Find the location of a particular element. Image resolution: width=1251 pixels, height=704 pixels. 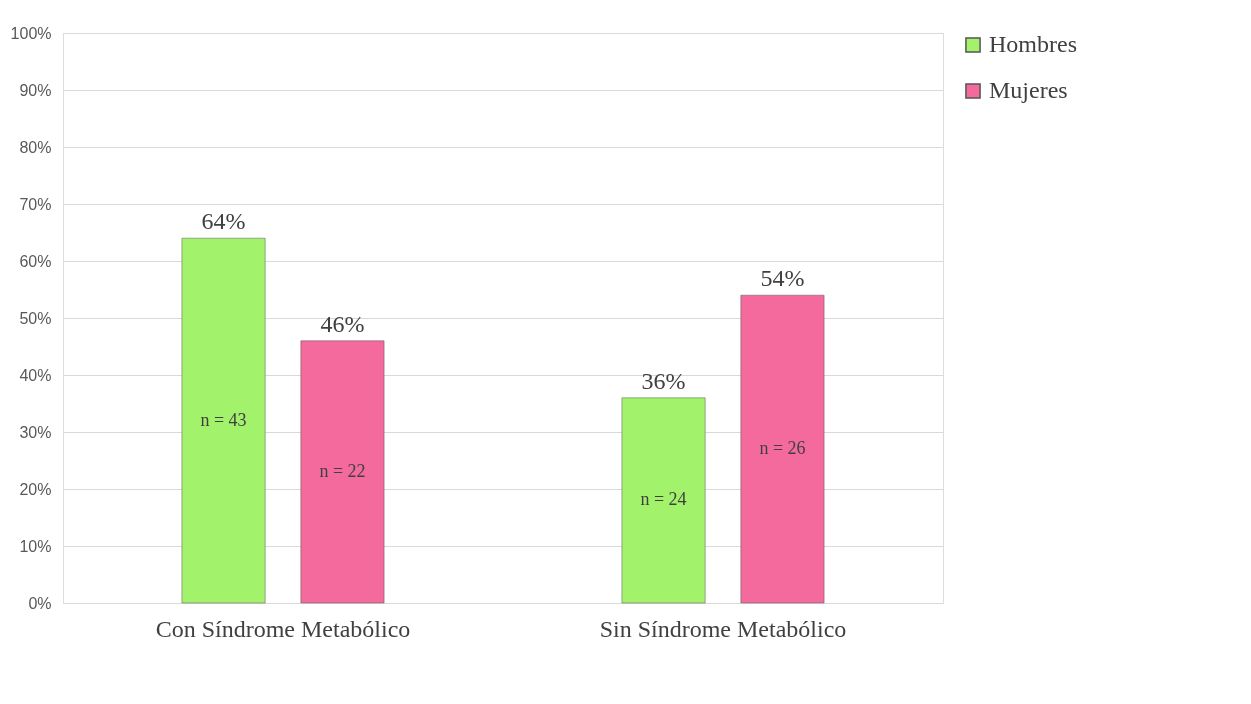

data-label: 64% is located at coordinates (223, 221).